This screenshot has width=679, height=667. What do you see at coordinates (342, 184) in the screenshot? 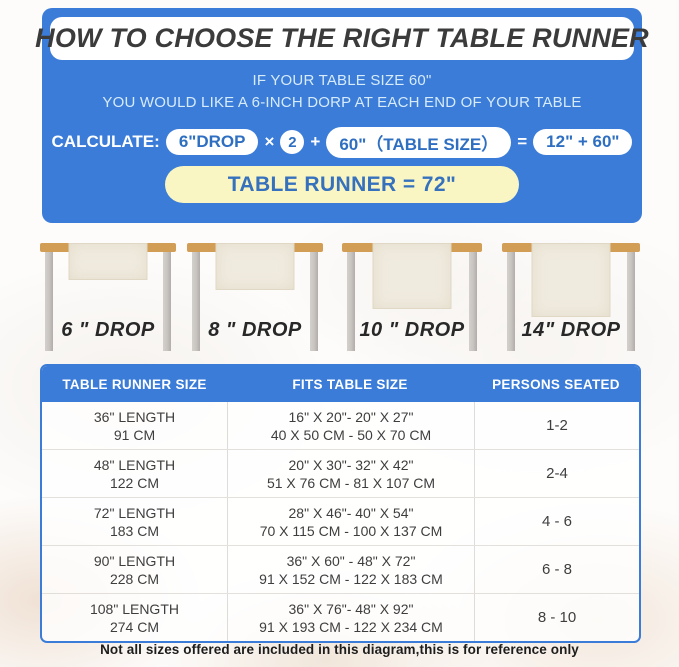
I see `result-pill: TABLE RUNNER = 72"` at bounding box center [342, 184].